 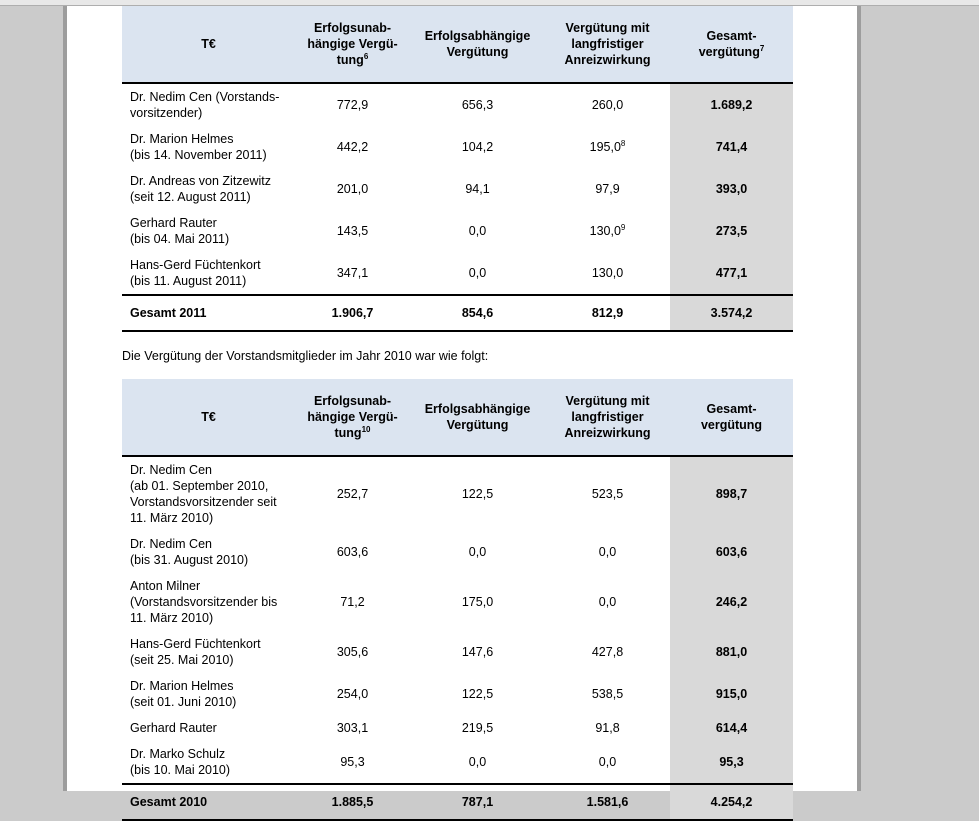 I want to click on value: 347,1, so click(x=352, y=273).